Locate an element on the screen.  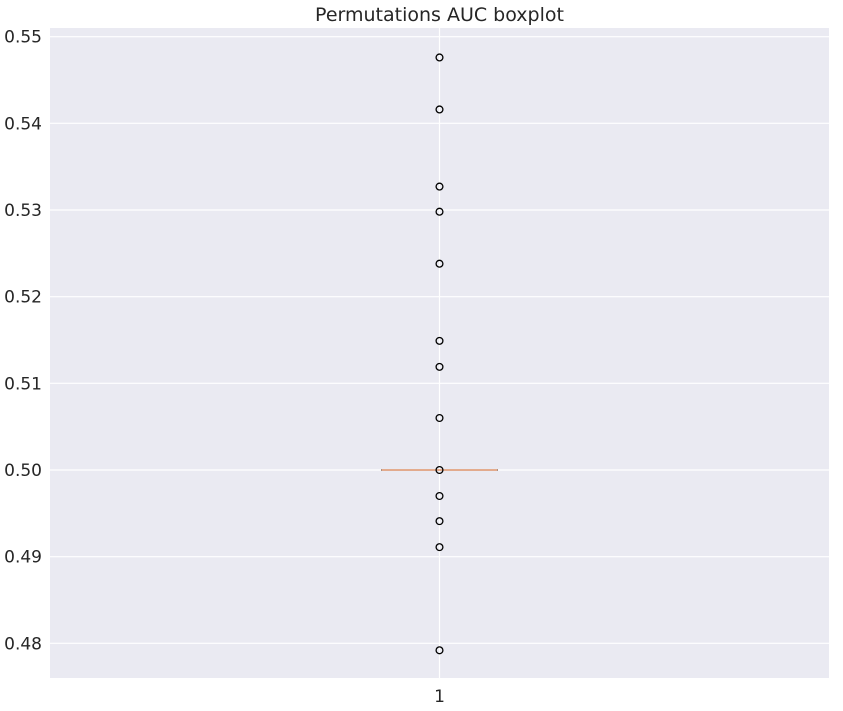
y-tick-label: 0.53 is located at coordinates (23, 211).